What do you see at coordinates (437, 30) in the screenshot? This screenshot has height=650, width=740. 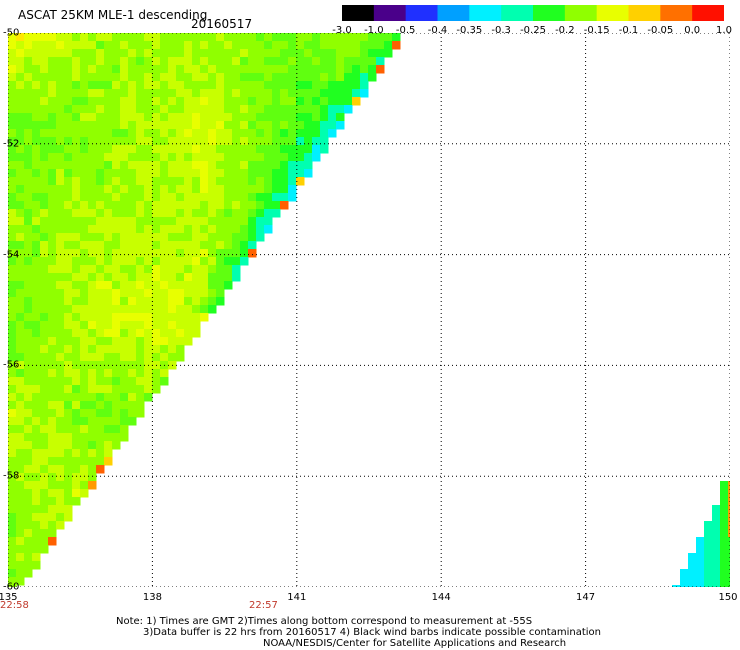 I see `colorbar-label: -0.4` at bounding box center [437, 30].